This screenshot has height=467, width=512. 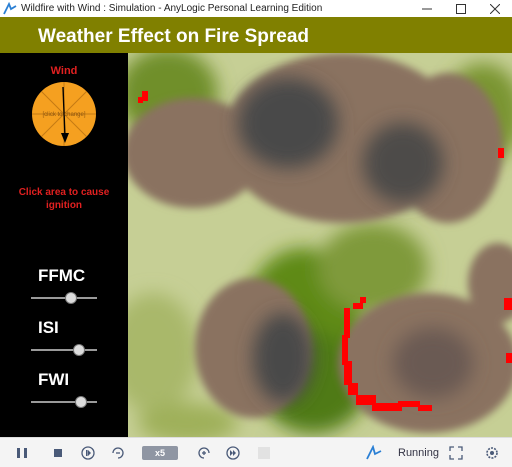 I want to click on fullscreen-icon, so click(x=456, y=453).